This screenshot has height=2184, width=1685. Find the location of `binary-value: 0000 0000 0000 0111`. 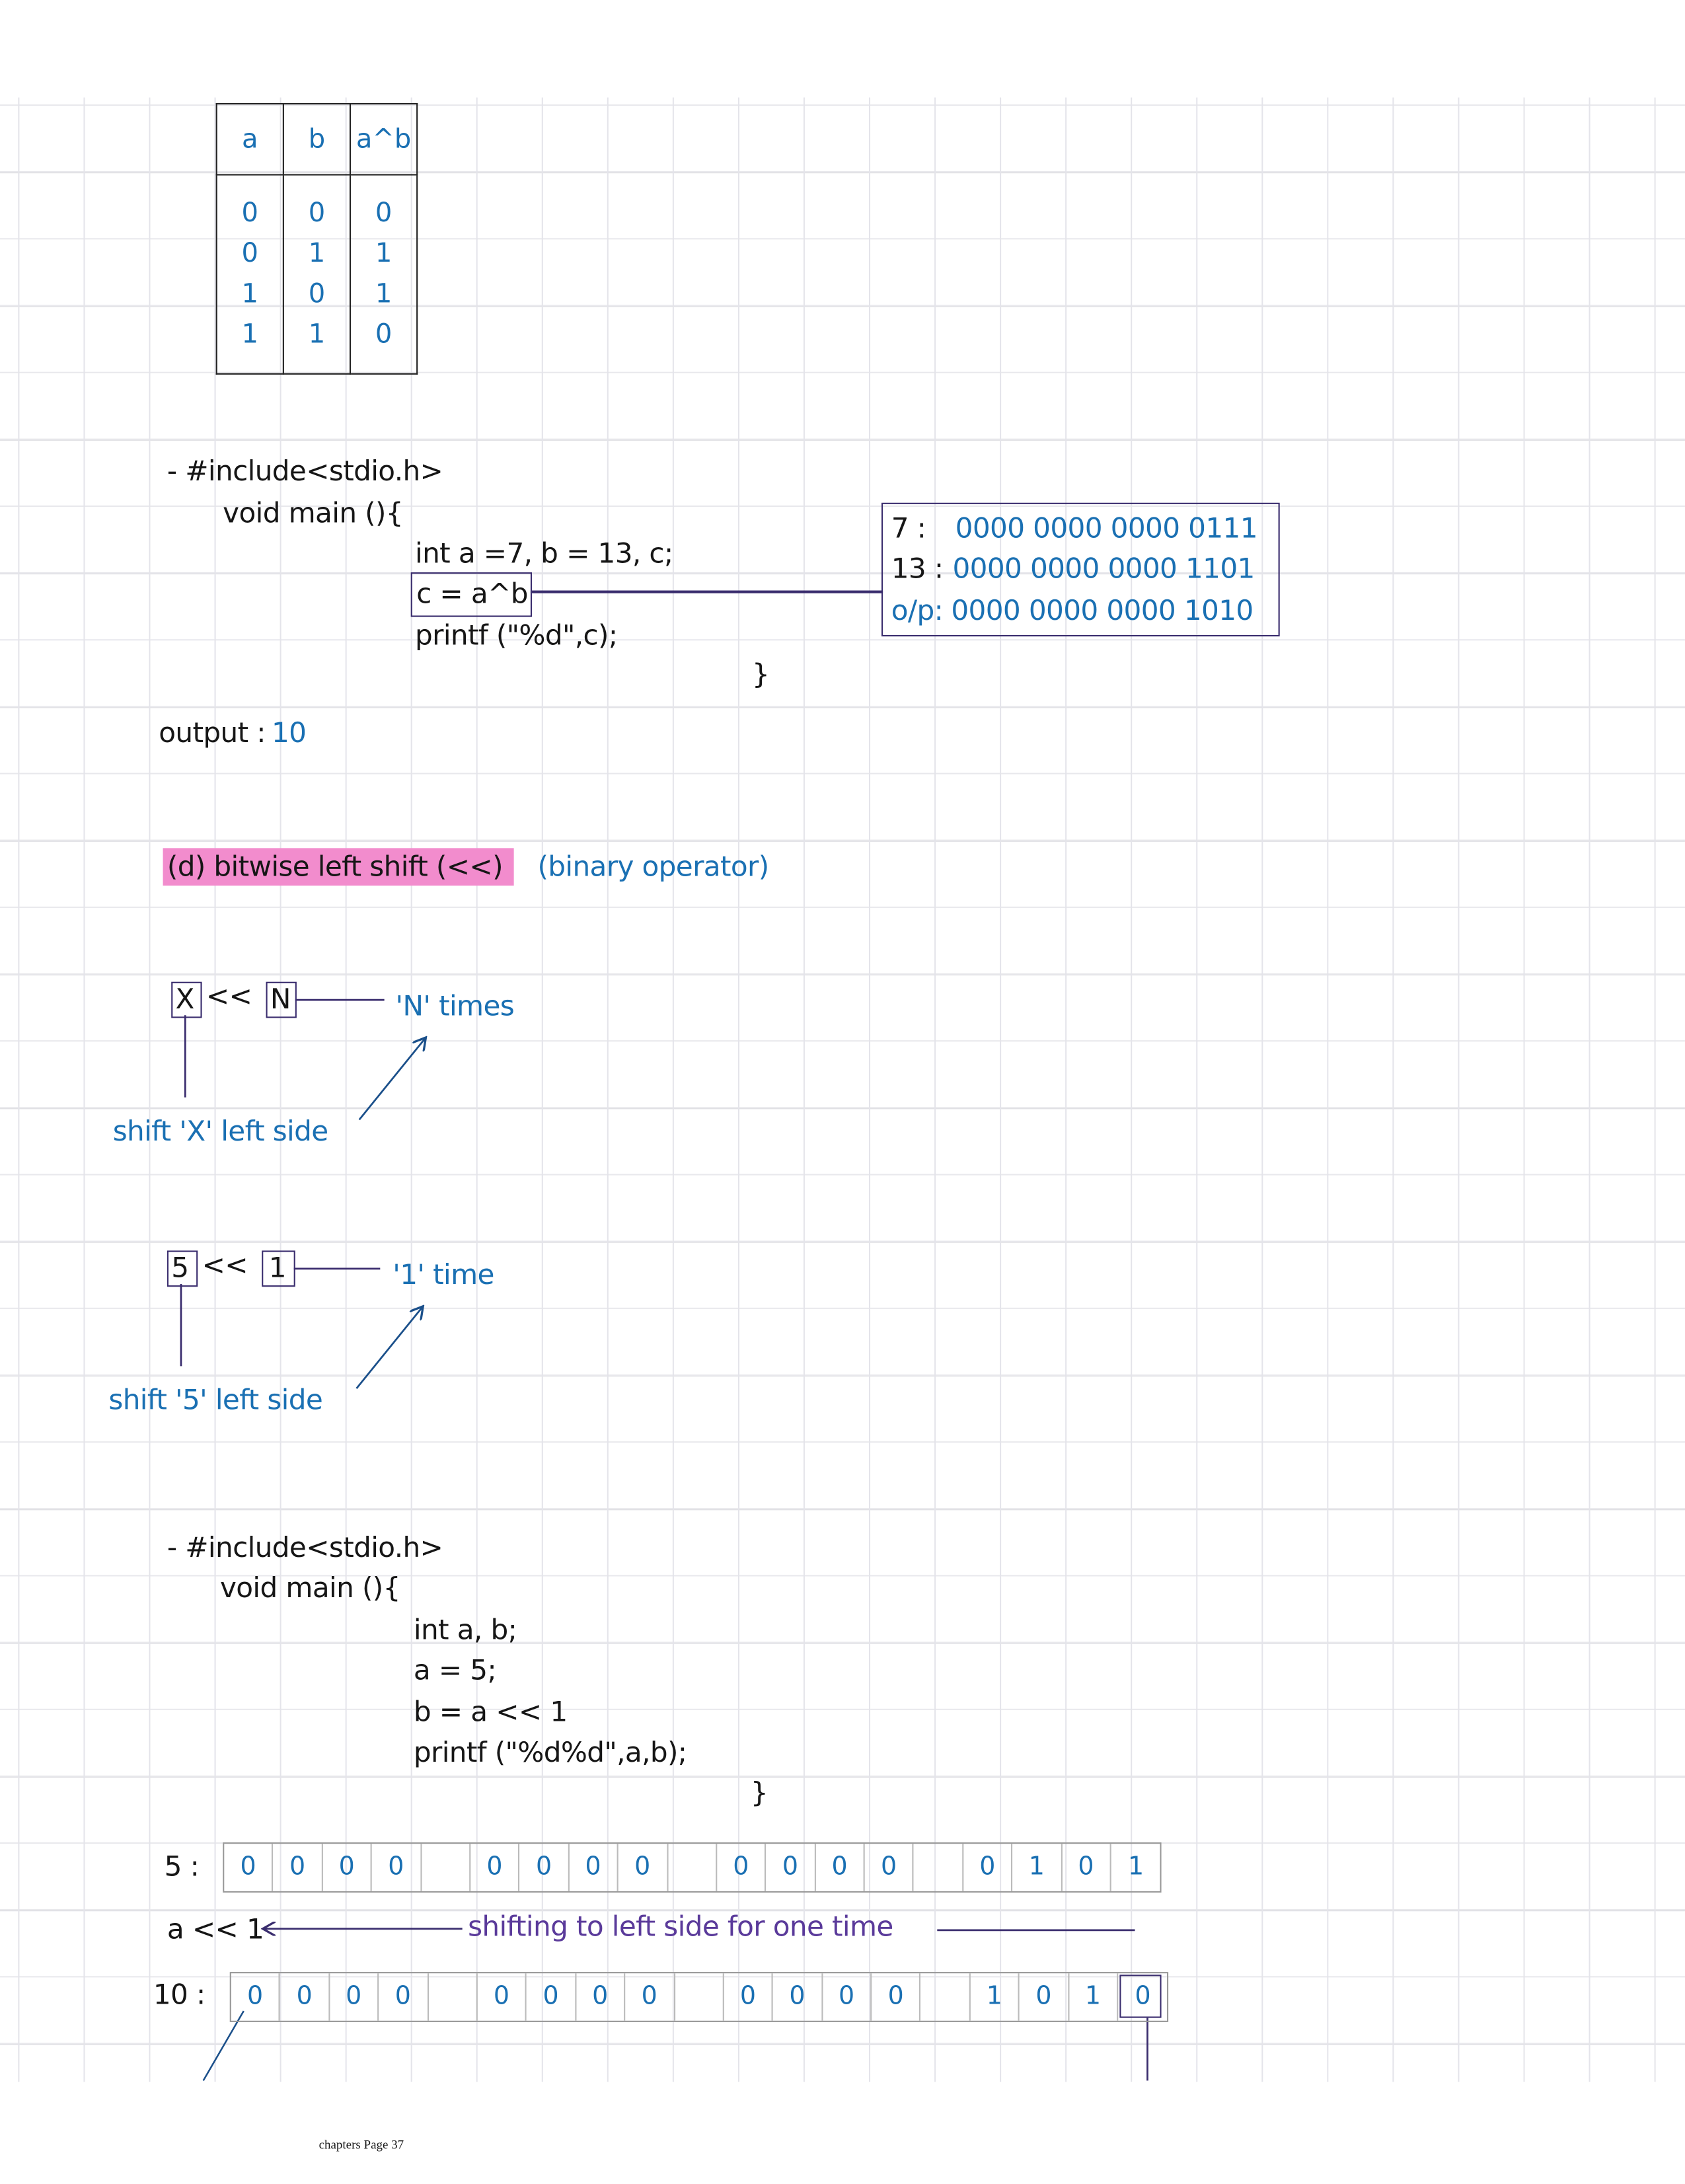

binary-value: 0000 0000 0000 0111 is located at coordinates (1106, 528).